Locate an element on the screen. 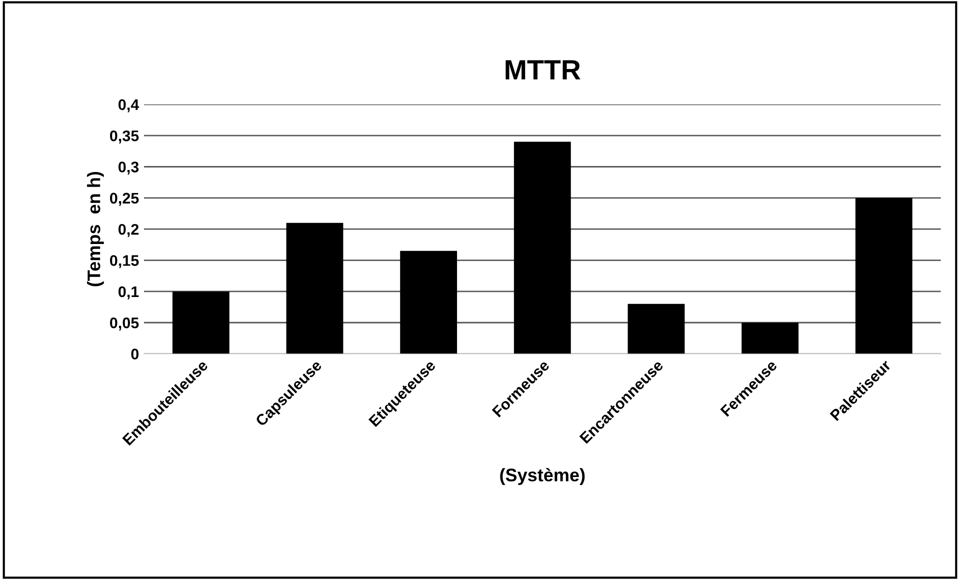 The width and height of the screenshot is (960, 580). y-tick-label: 0,25 is located at coordinates (124, 199).